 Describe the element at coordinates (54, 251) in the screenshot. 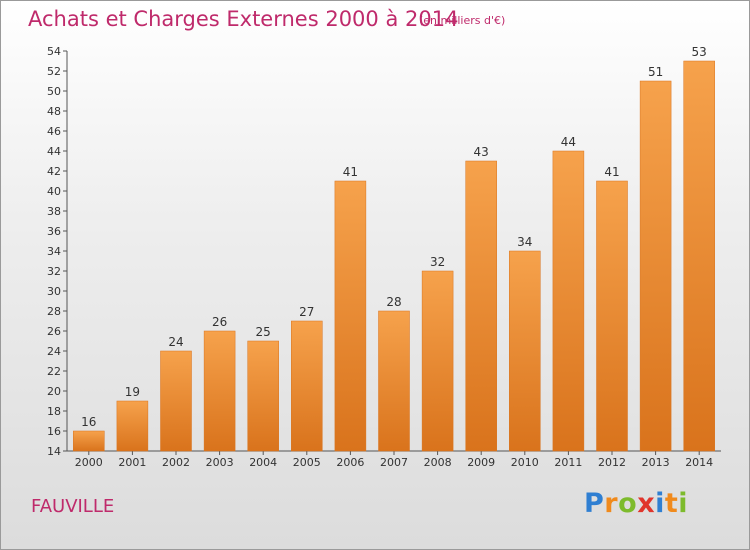

I see `y-tick-label: 34` at that location.